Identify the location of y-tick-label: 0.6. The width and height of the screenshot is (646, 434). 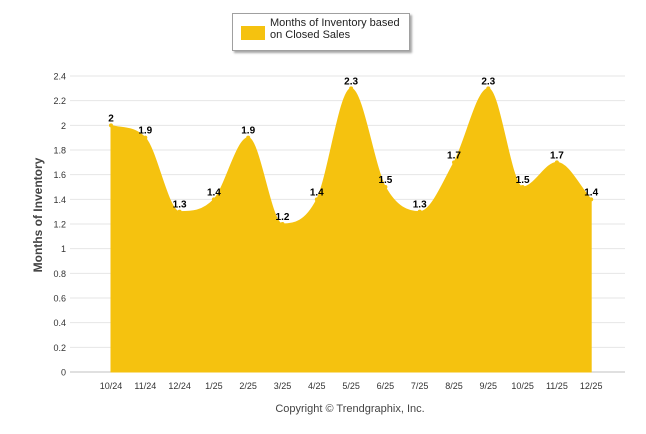
(59, 299).